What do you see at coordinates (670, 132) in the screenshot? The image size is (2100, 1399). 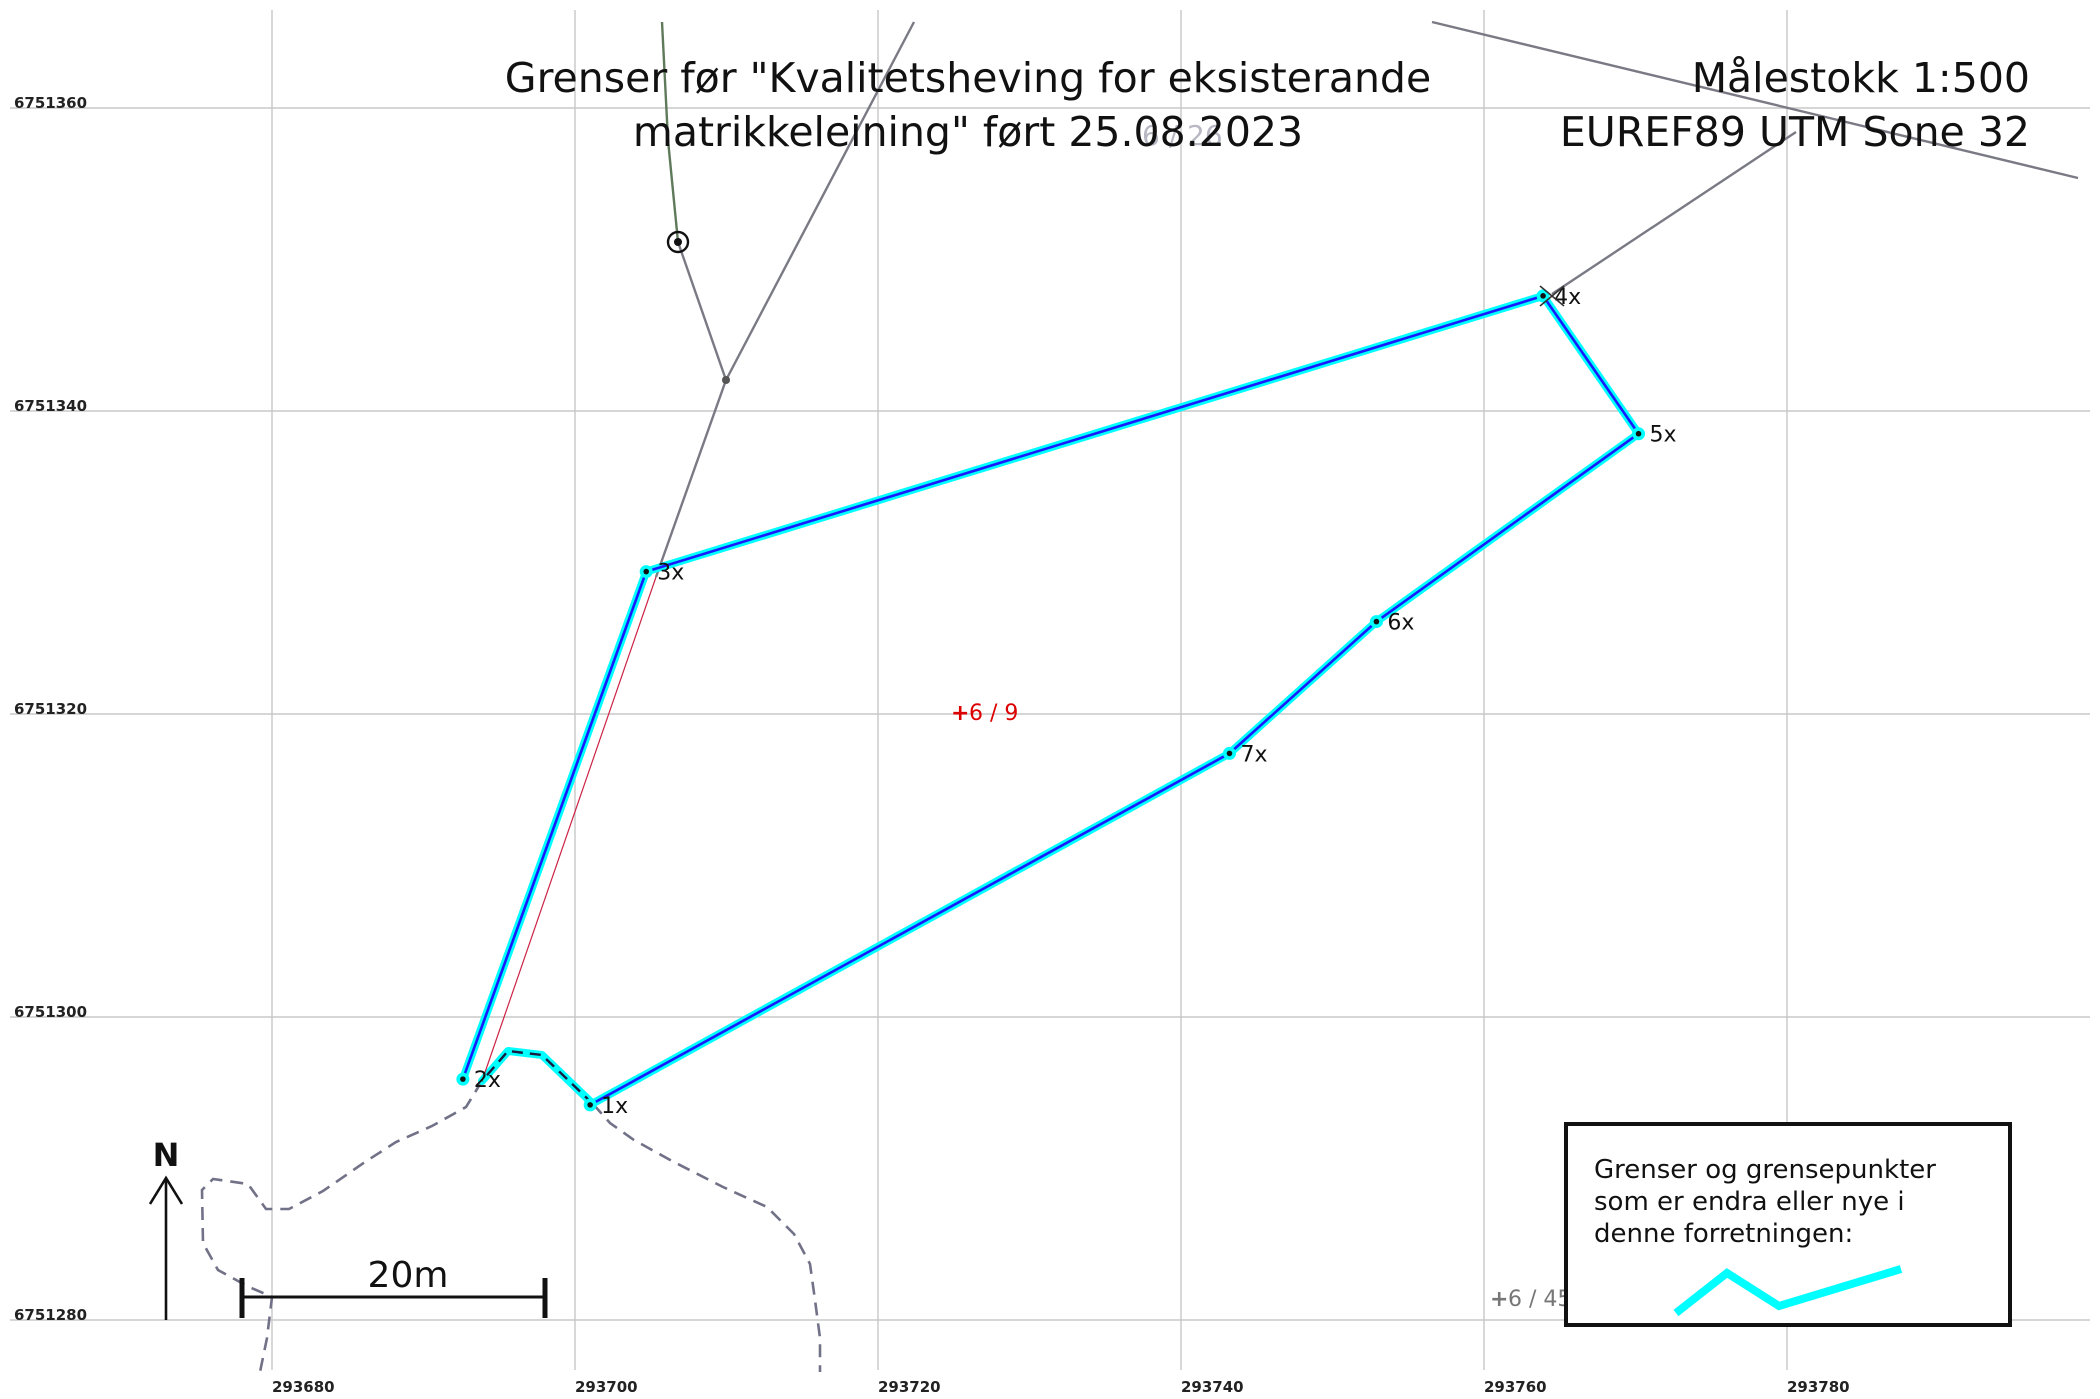 I see `green-line` at bounding box center [670, 132].